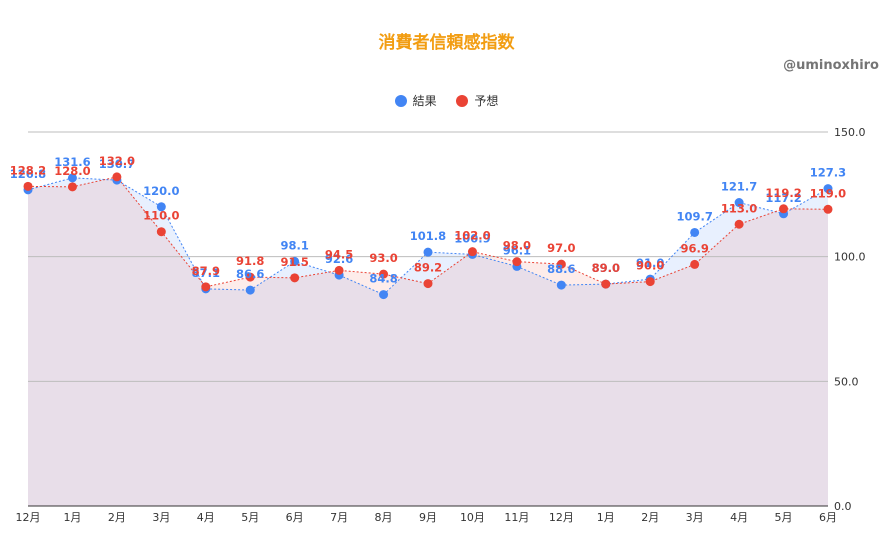 Image resolution: width=893 pixels, height=552 pixels. I want to click on data-label-forecast: 102.0, so click(472, 236).